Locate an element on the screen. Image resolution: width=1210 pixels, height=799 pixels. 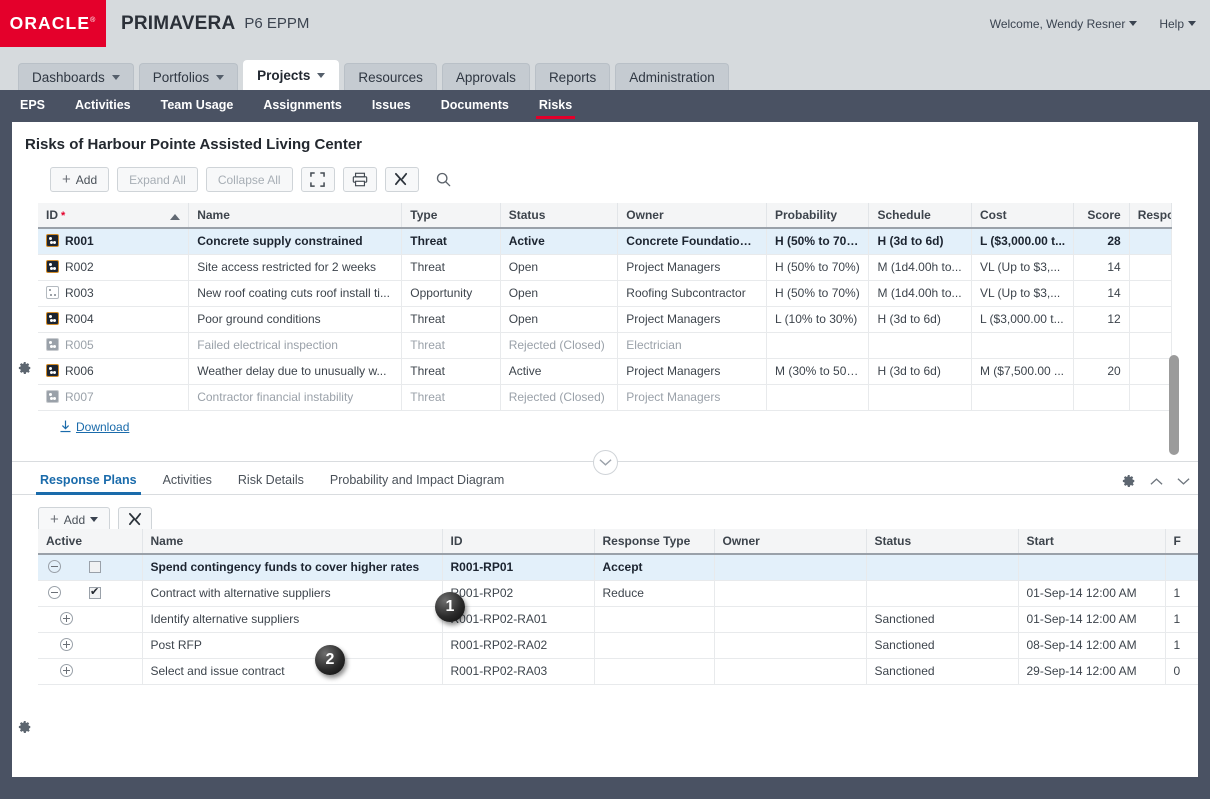
subnav-item-issues: Issues is located at coordinates (391, 104).